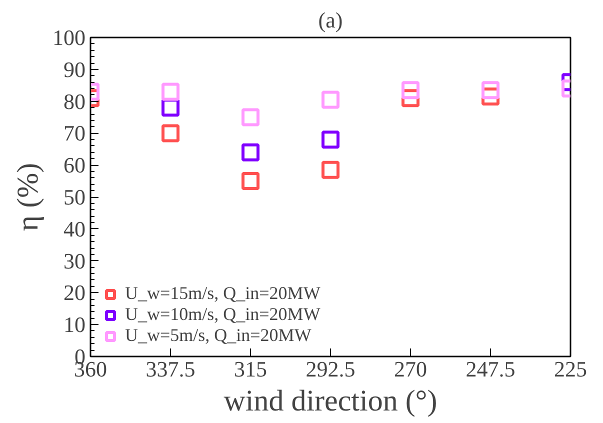 This screenshot has width=603, height=423. I want to click on x-tick-label: 315, so click(250, 369).